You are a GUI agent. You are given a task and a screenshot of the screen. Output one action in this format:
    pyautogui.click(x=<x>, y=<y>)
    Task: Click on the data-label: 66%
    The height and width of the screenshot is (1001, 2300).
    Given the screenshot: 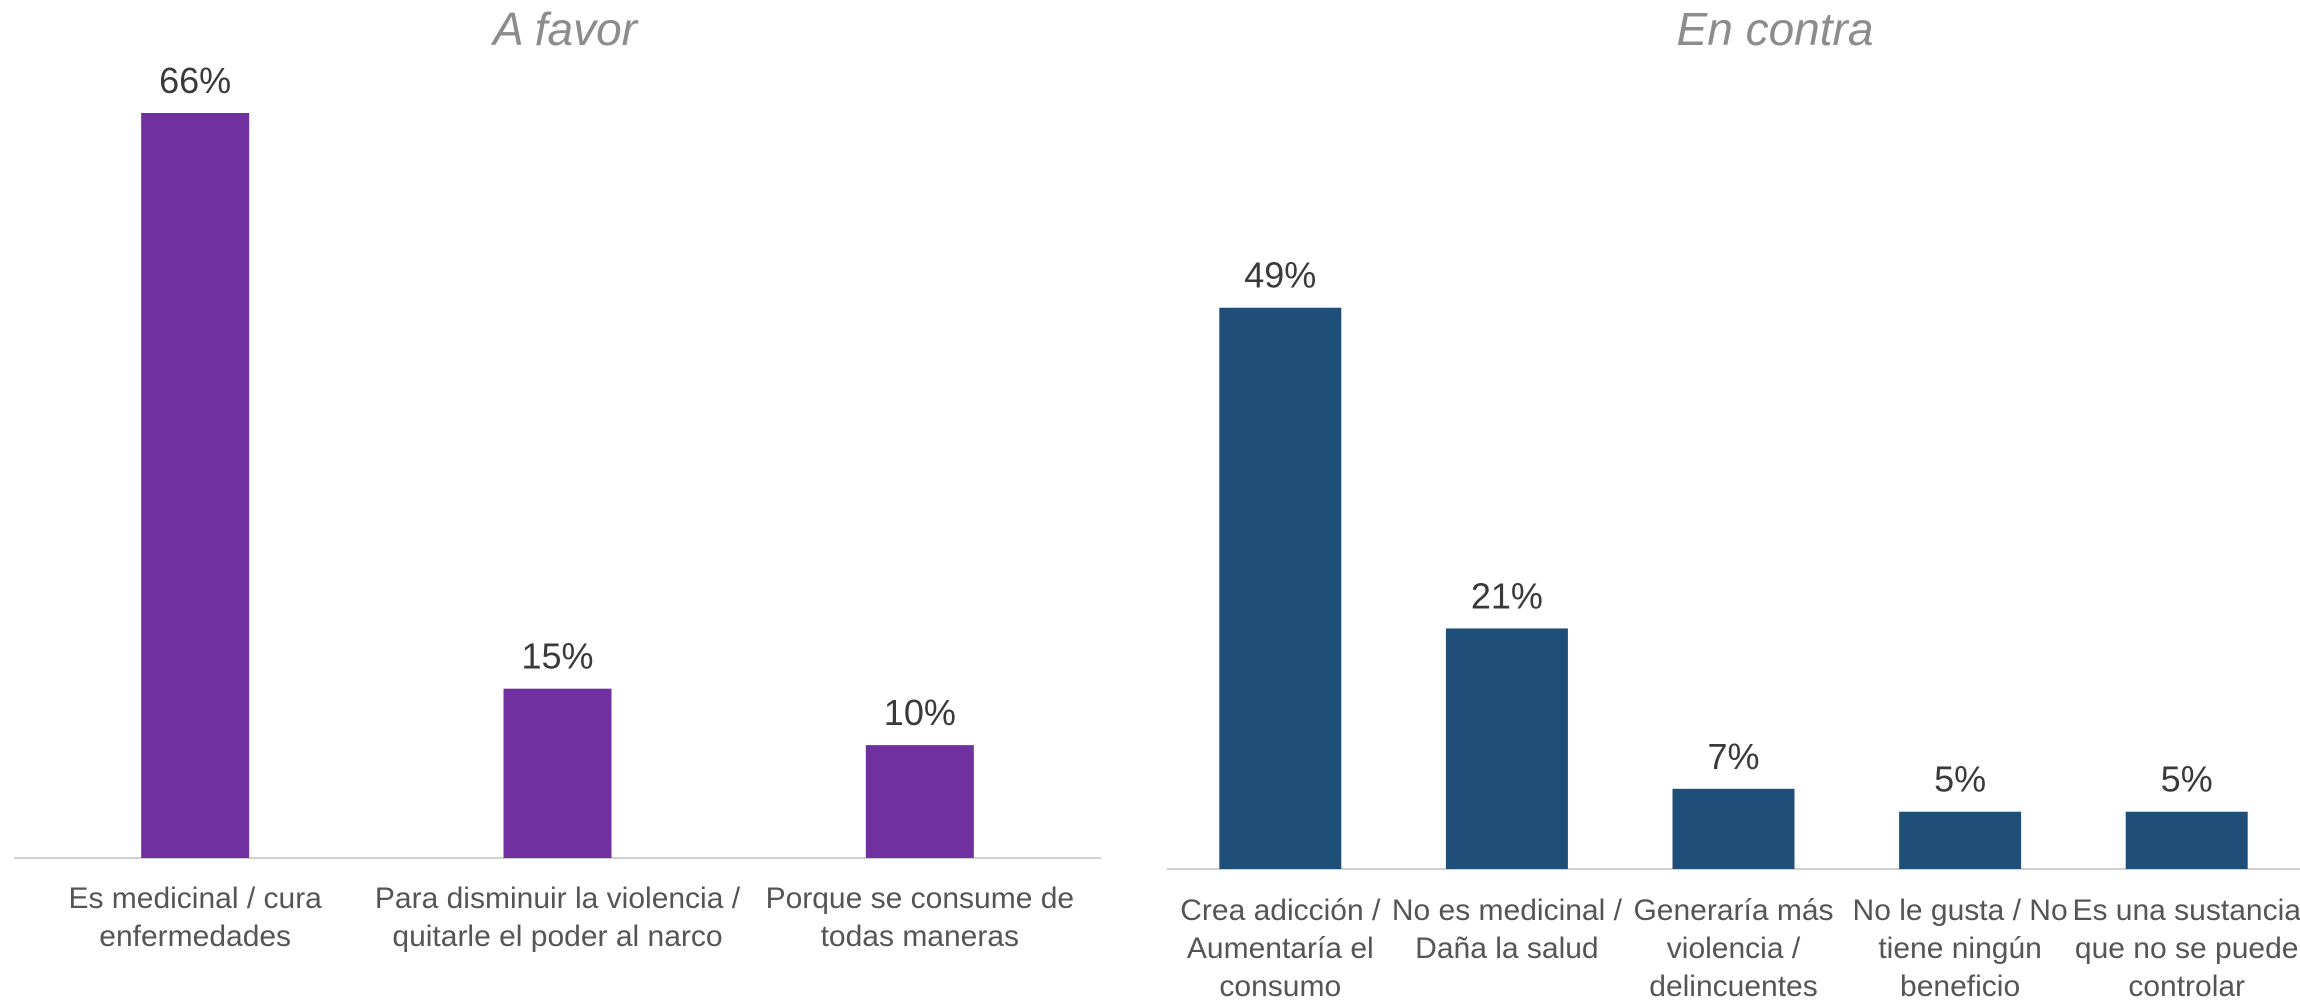 What is the action you would take?
    pyautogui.click(x=195, y=80)
    